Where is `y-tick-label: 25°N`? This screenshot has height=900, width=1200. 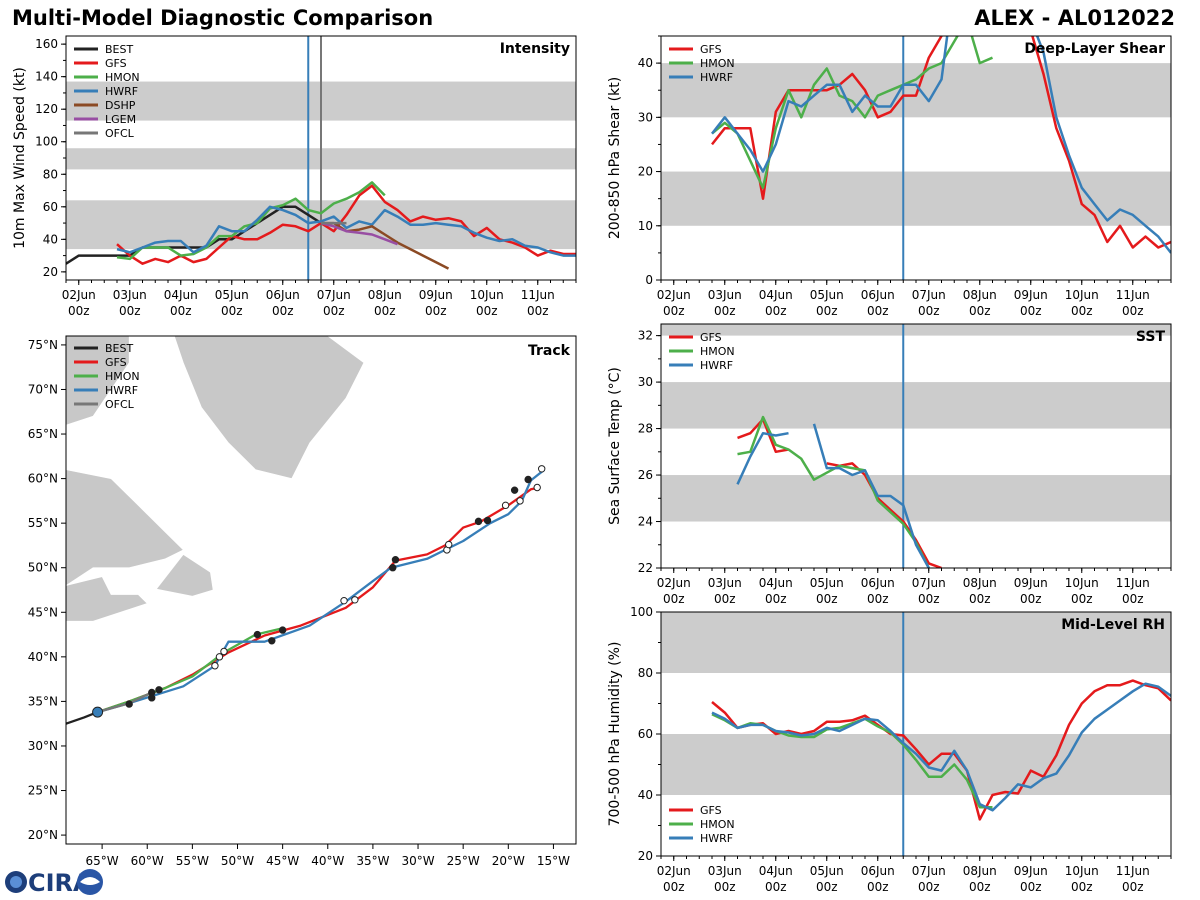 y-tick-label: 25°N is located at coordinates (43, 791).